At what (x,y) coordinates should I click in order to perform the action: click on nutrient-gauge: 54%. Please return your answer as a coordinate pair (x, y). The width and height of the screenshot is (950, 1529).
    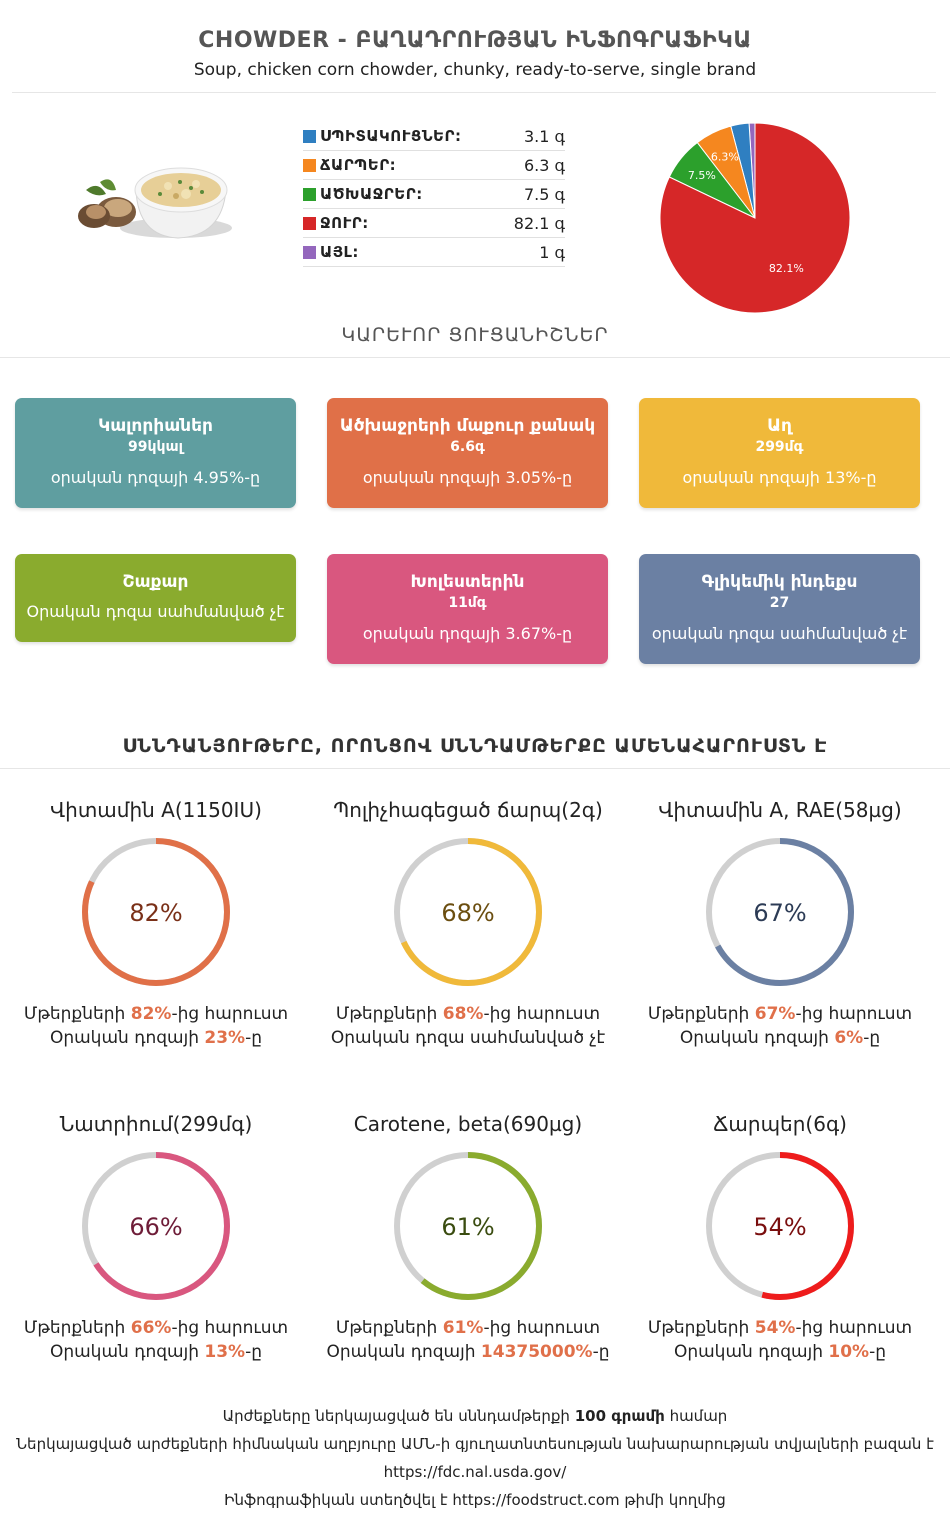
    Looking at the image, I should click on (780, 1226).